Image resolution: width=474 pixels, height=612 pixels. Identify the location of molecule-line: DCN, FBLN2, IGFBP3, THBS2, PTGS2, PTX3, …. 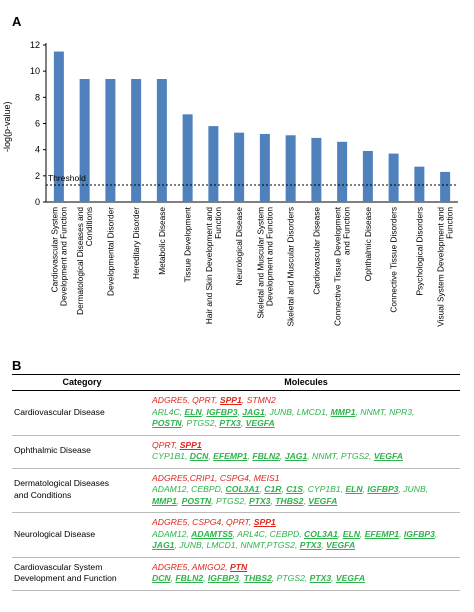
(306, 579).